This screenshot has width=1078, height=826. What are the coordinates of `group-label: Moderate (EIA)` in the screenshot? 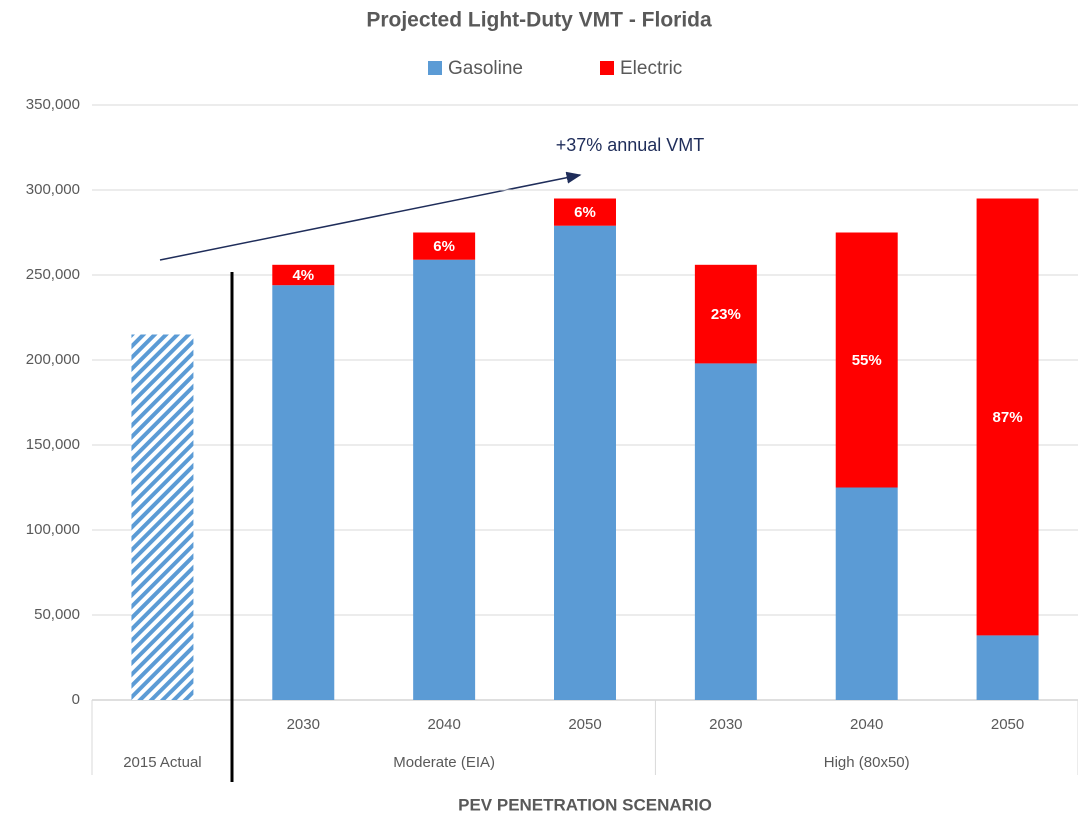 It's located at (444, 762).